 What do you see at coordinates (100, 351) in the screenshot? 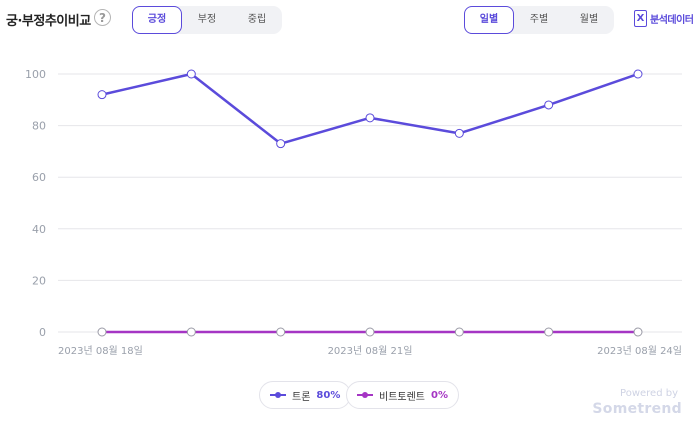
I see `x-tick-label: 2023년 08월 18일` at bounding box center [100, 351].